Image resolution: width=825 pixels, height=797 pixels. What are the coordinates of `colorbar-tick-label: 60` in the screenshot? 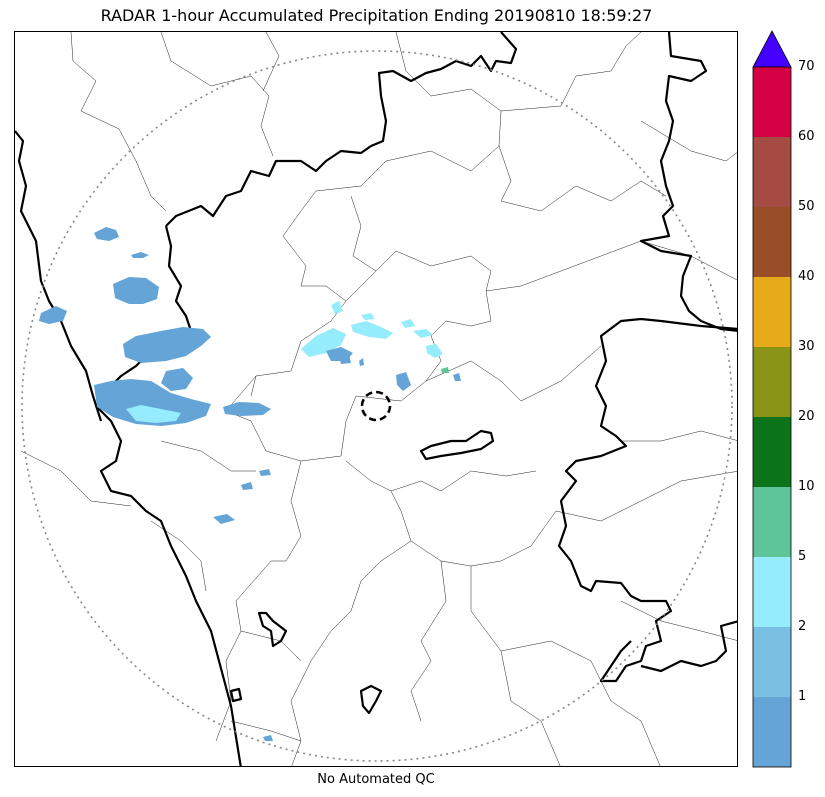 It's located at (806, 136).